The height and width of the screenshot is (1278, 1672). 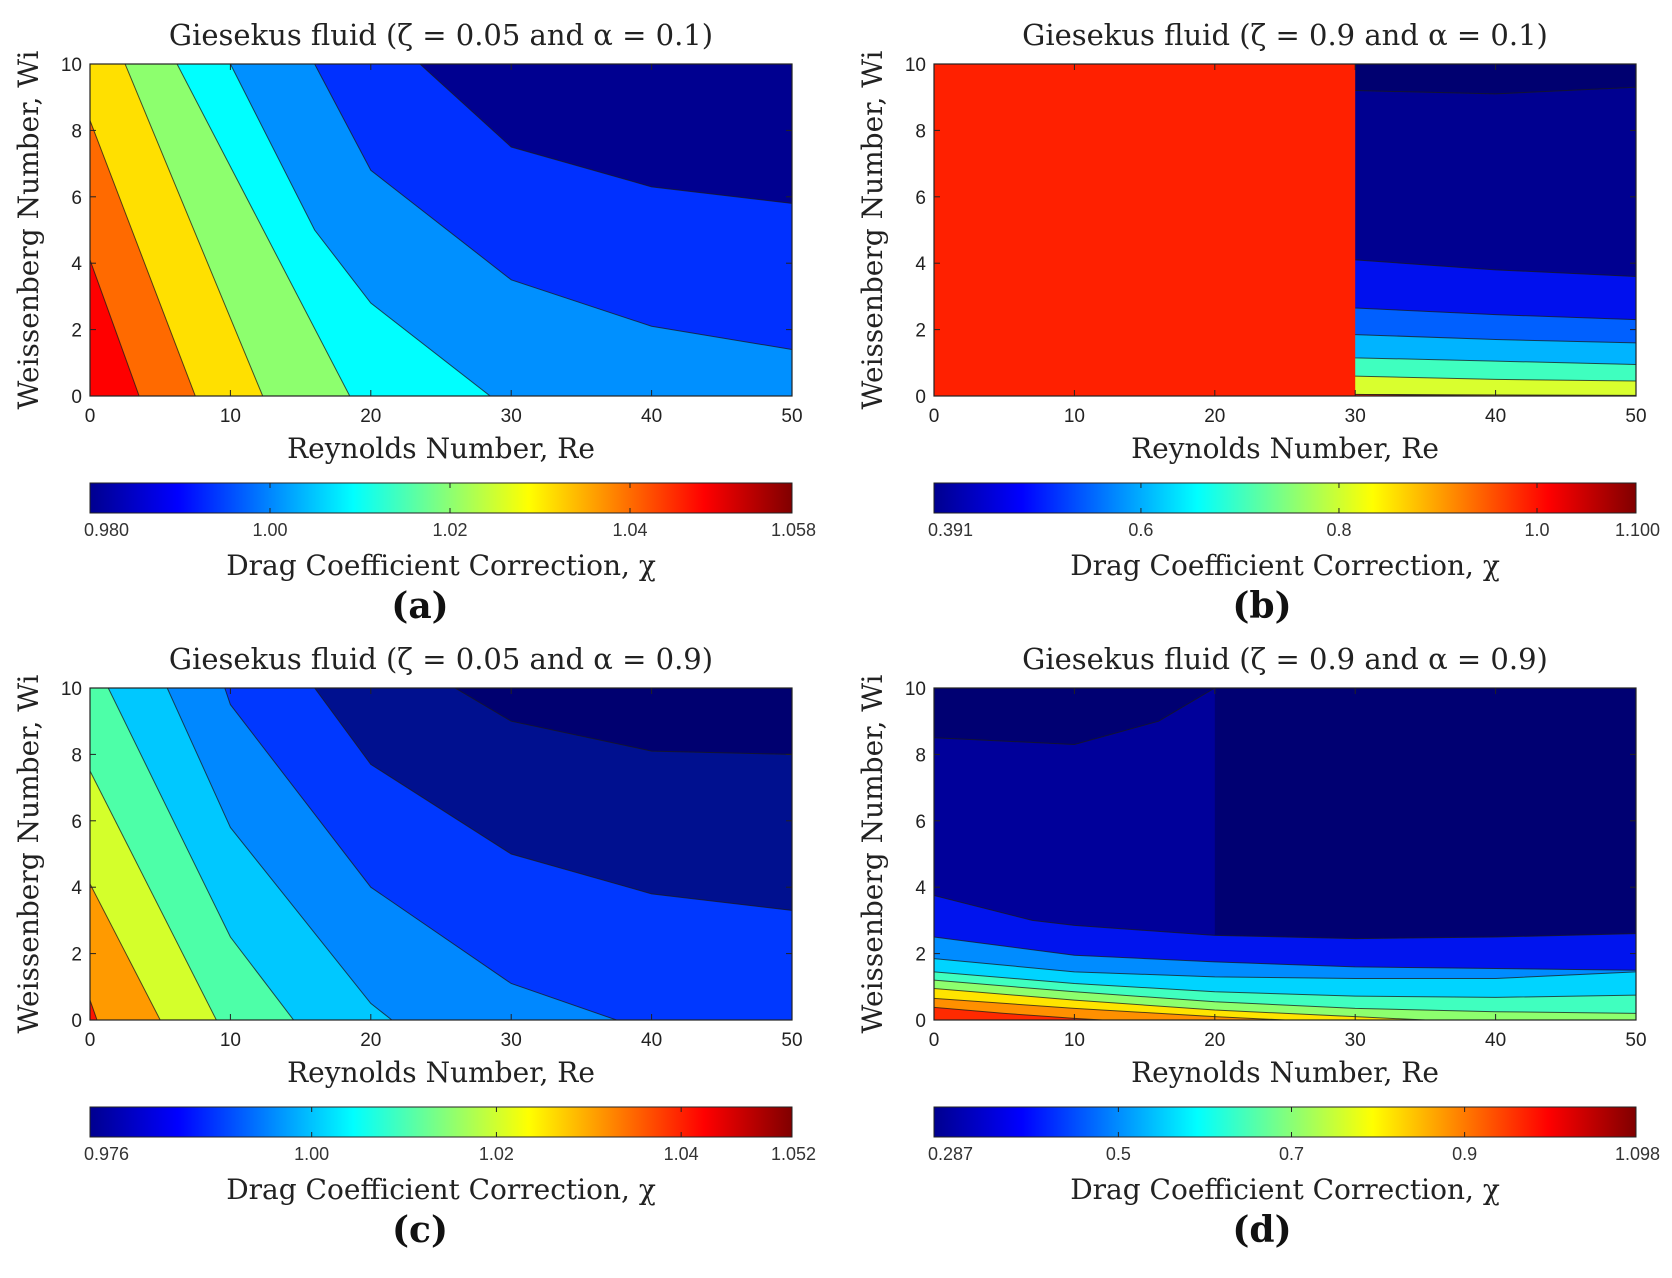 What do you see at coordinates (1140, 530) in the screenshot?
I see `colorbar-tick-label: 0.6` at bounding box center [1140, 530].